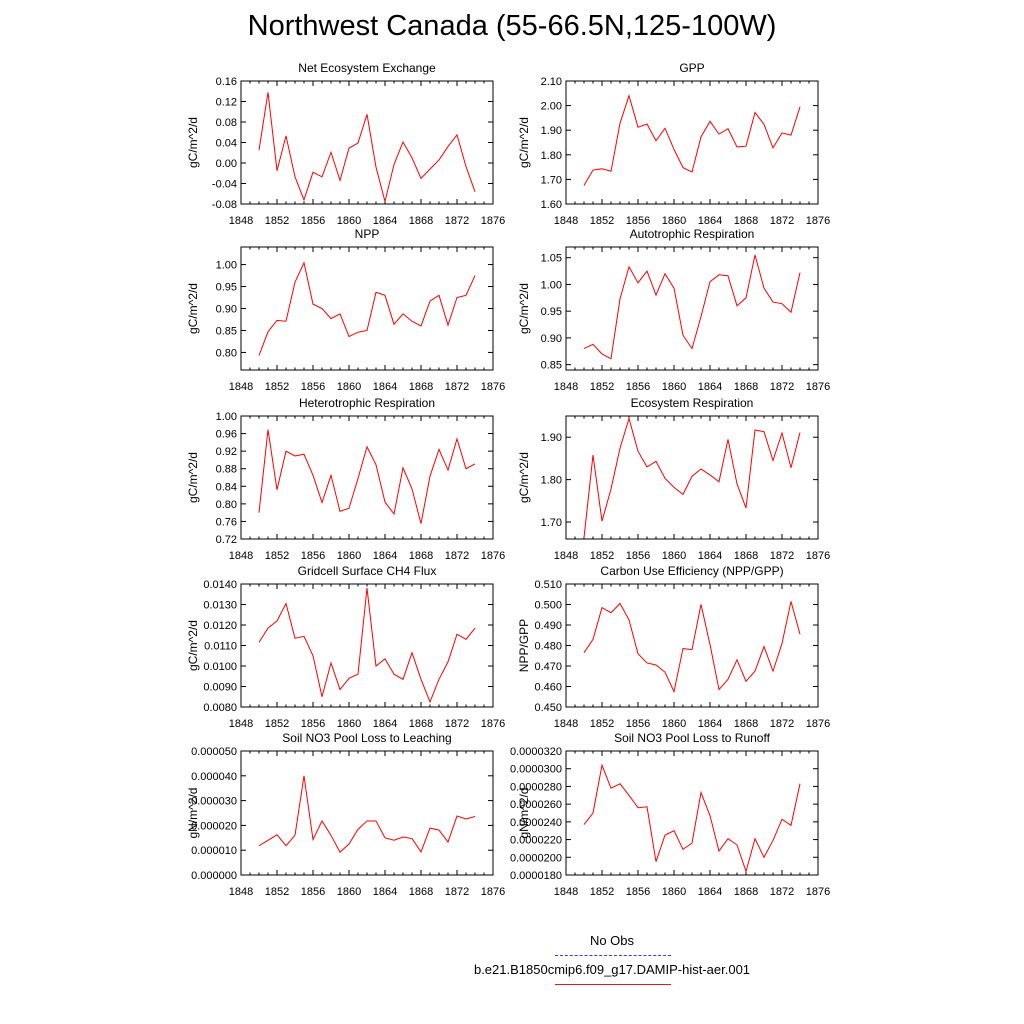  What do you see at coordinates (226, 103) in the screenshot?
I see `panel-1-ytick-label: 0.12` at bounding box center [226, 103].